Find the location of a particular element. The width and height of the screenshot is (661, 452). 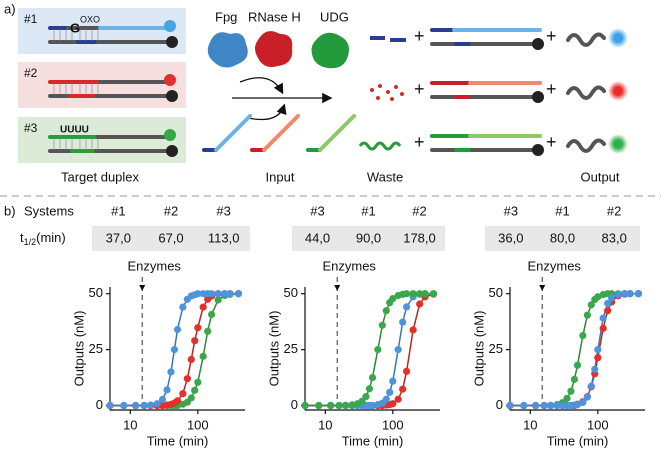

system-header: #3 is located at coordinates (511, 210).